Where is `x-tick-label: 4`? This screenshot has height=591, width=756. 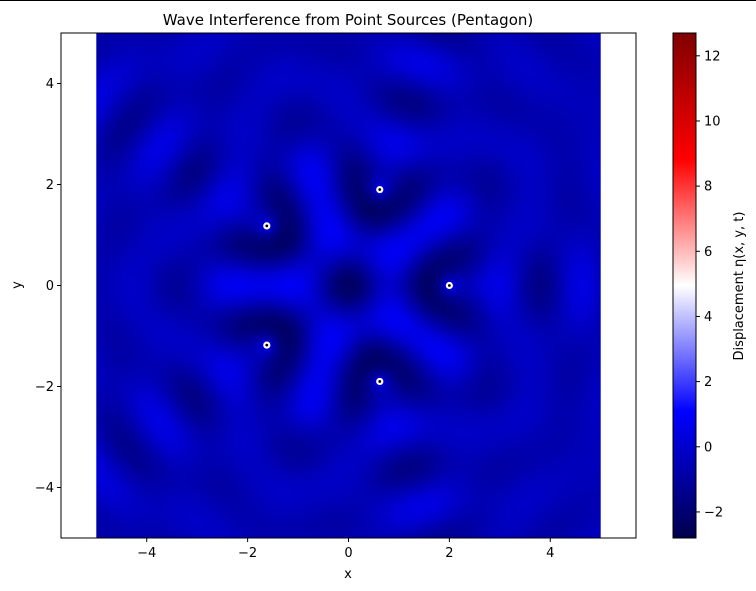
x-tick-label: 4 is located at coordinates (550, 553).